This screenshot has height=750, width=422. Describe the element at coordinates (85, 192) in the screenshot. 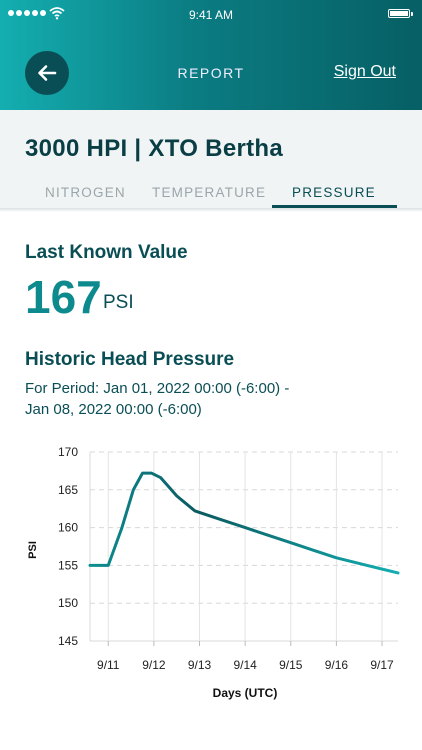

I see `tab-nitrogen: NITROGEN` at that location.